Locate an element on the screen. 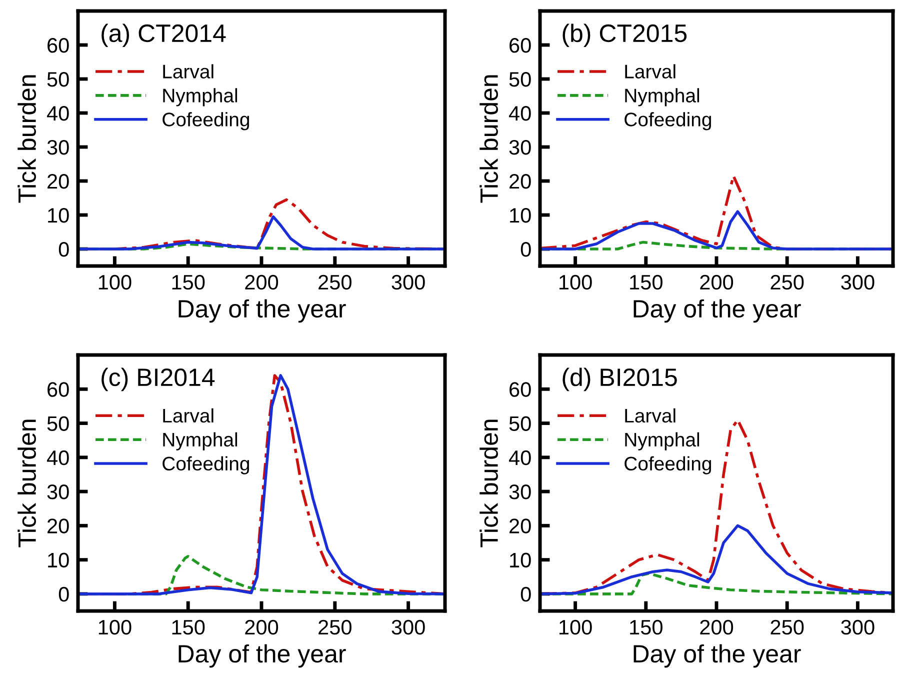 Image resolution: width=898 pixels, height=677 pixels. chart-title: (d) BI2015 is located at coordinates (619, 380).